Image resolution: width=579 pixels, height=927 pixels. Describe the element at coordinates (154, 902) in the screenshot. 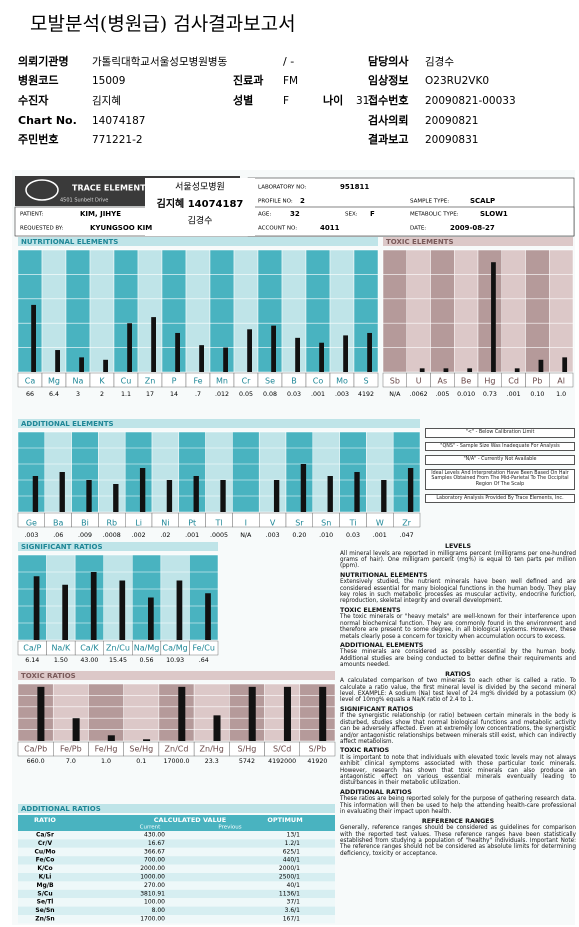

I see `ratio-current: 100.00` at that location.